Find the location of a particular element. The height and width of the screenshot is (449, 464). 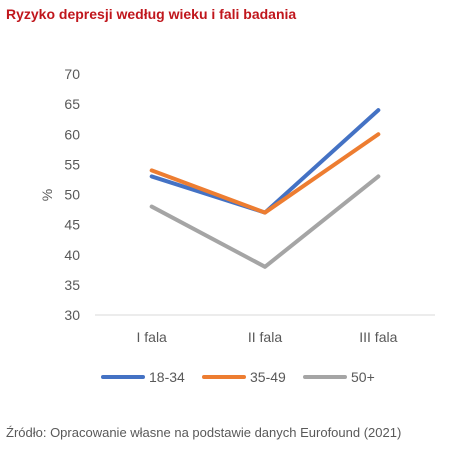

y-tick-label: 45 is located at coordinates (72, 225).